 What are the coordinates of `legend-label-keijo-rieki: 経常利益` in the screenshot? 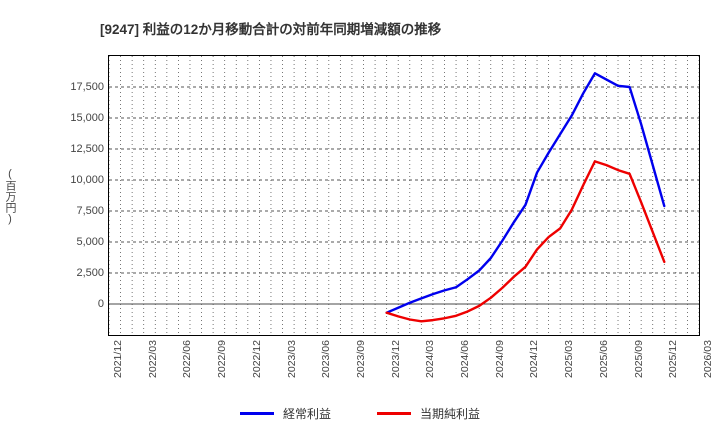 It's located at (306, 414).